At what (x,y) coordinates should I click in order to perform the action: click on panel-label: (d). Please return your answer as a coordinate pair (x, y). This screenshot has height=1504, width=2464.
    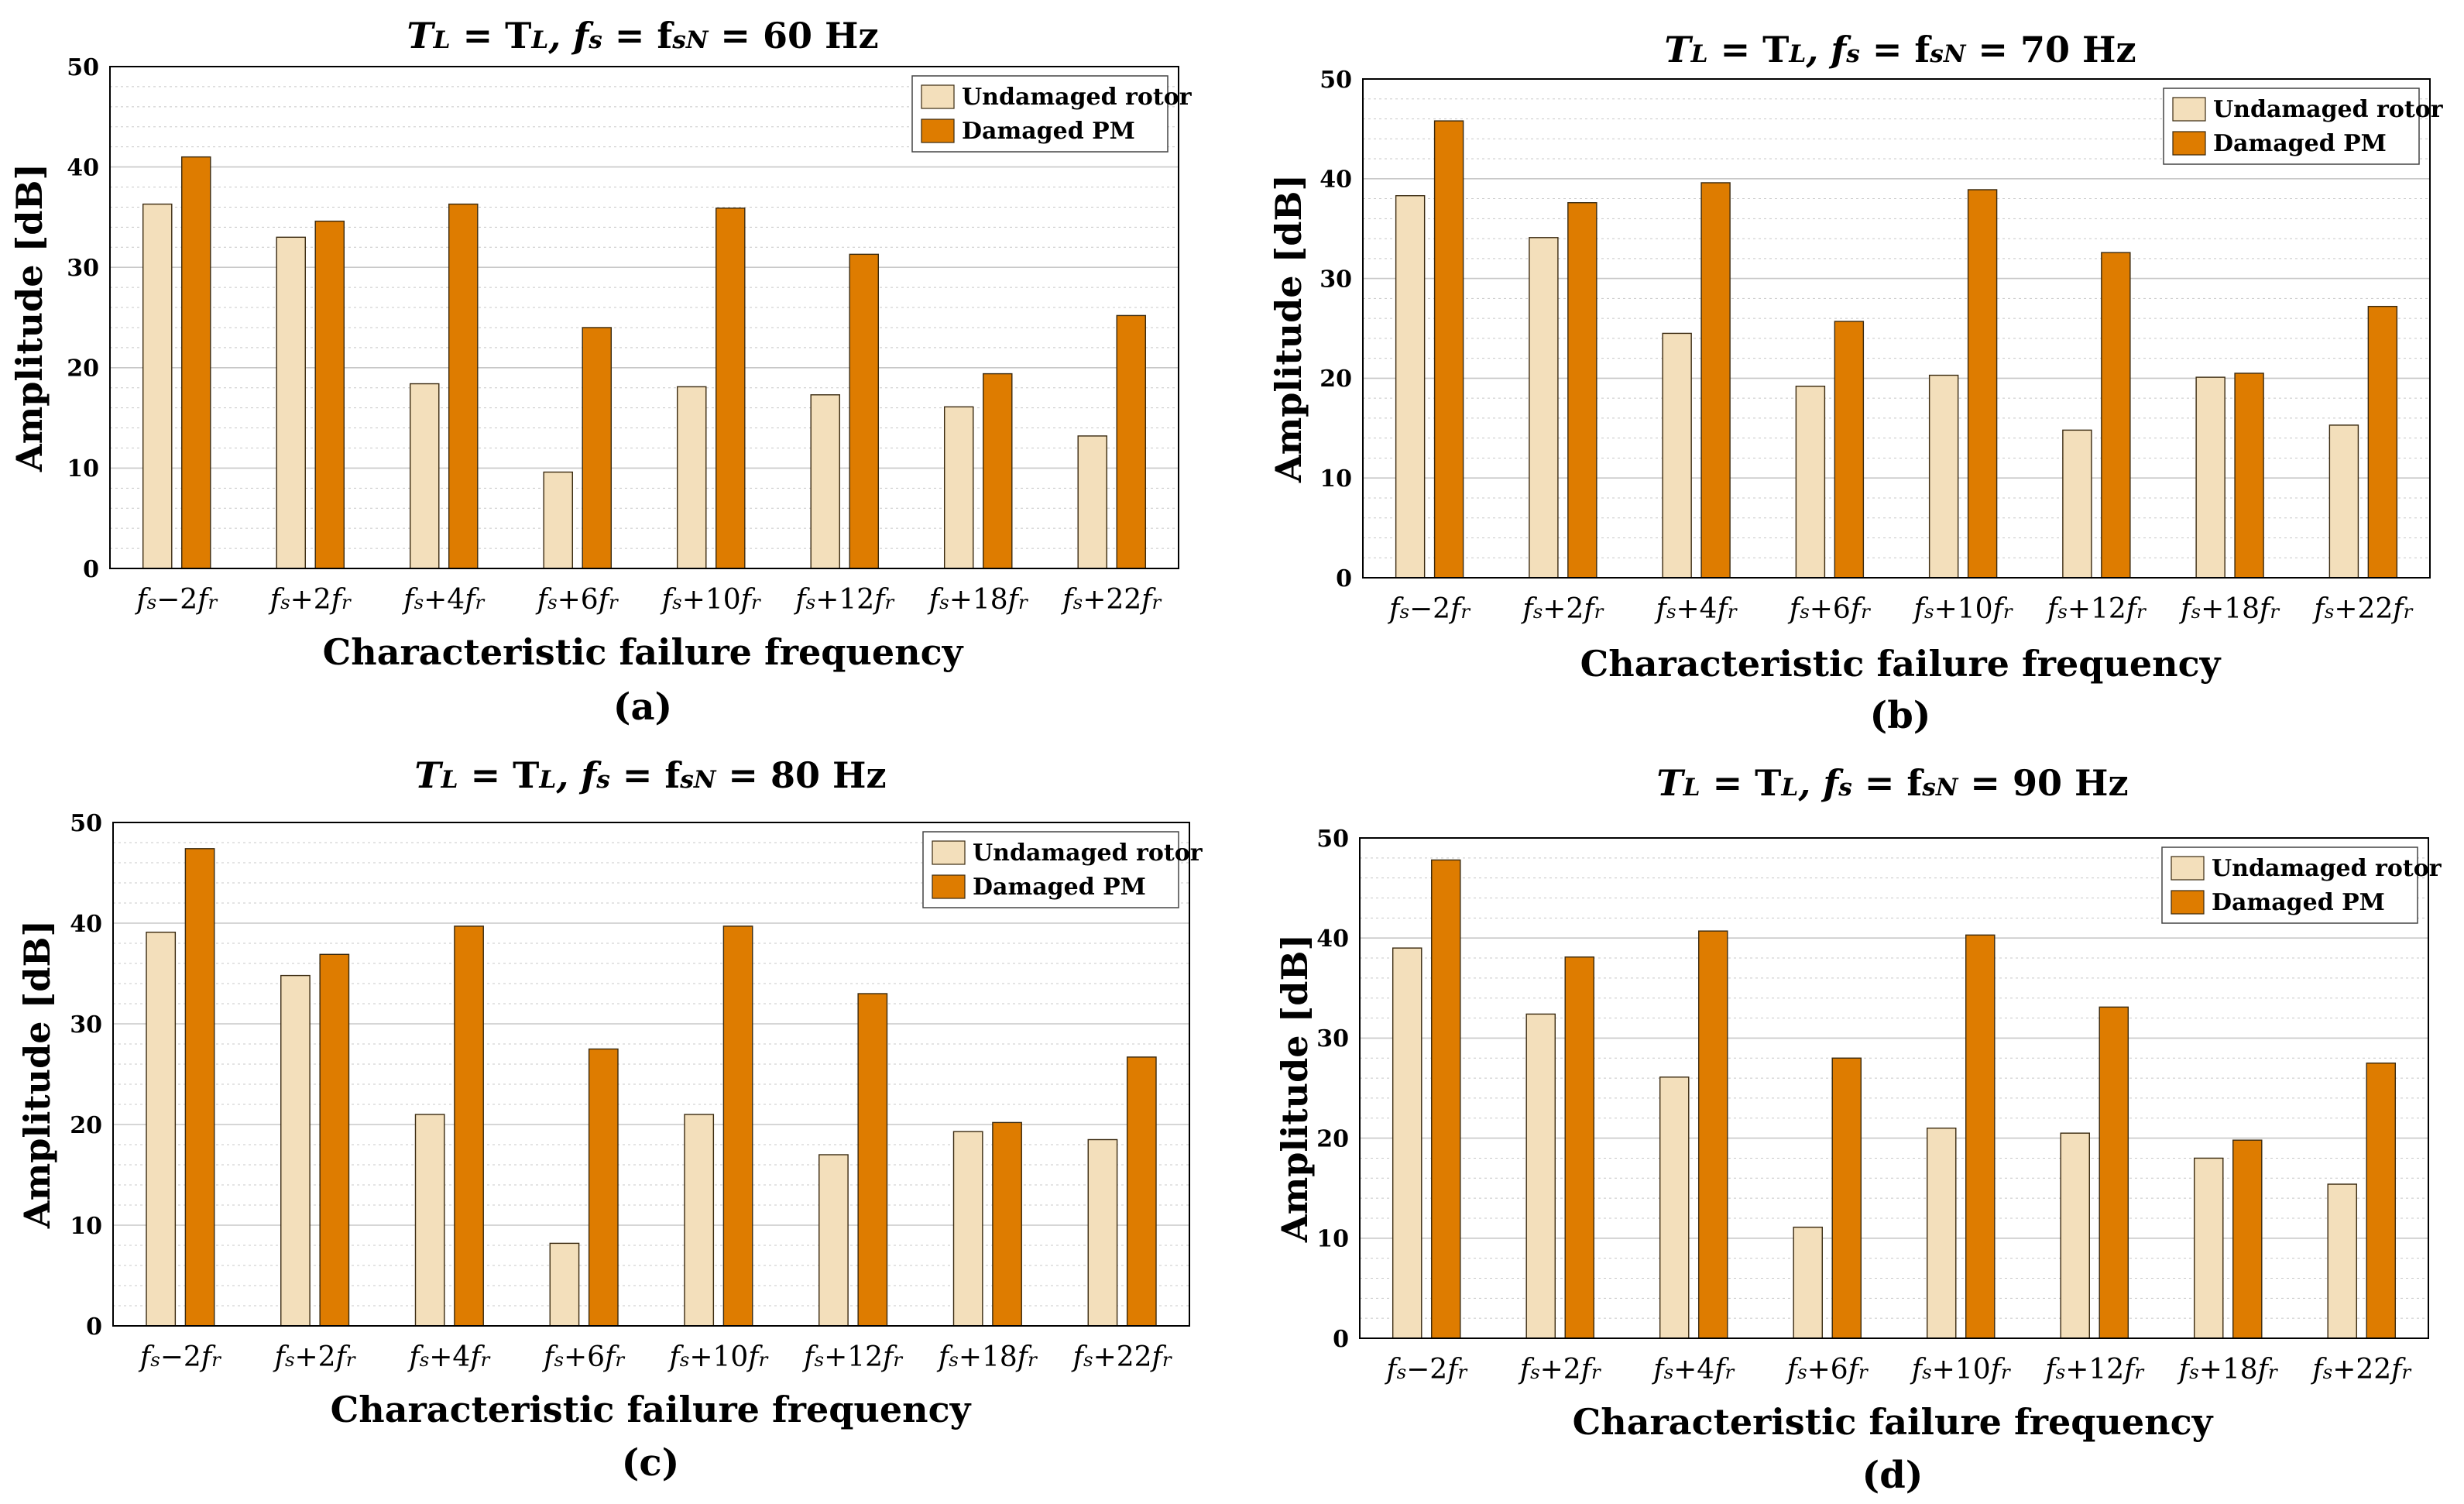
    Looking at the image, I should click on (1893, 1475).